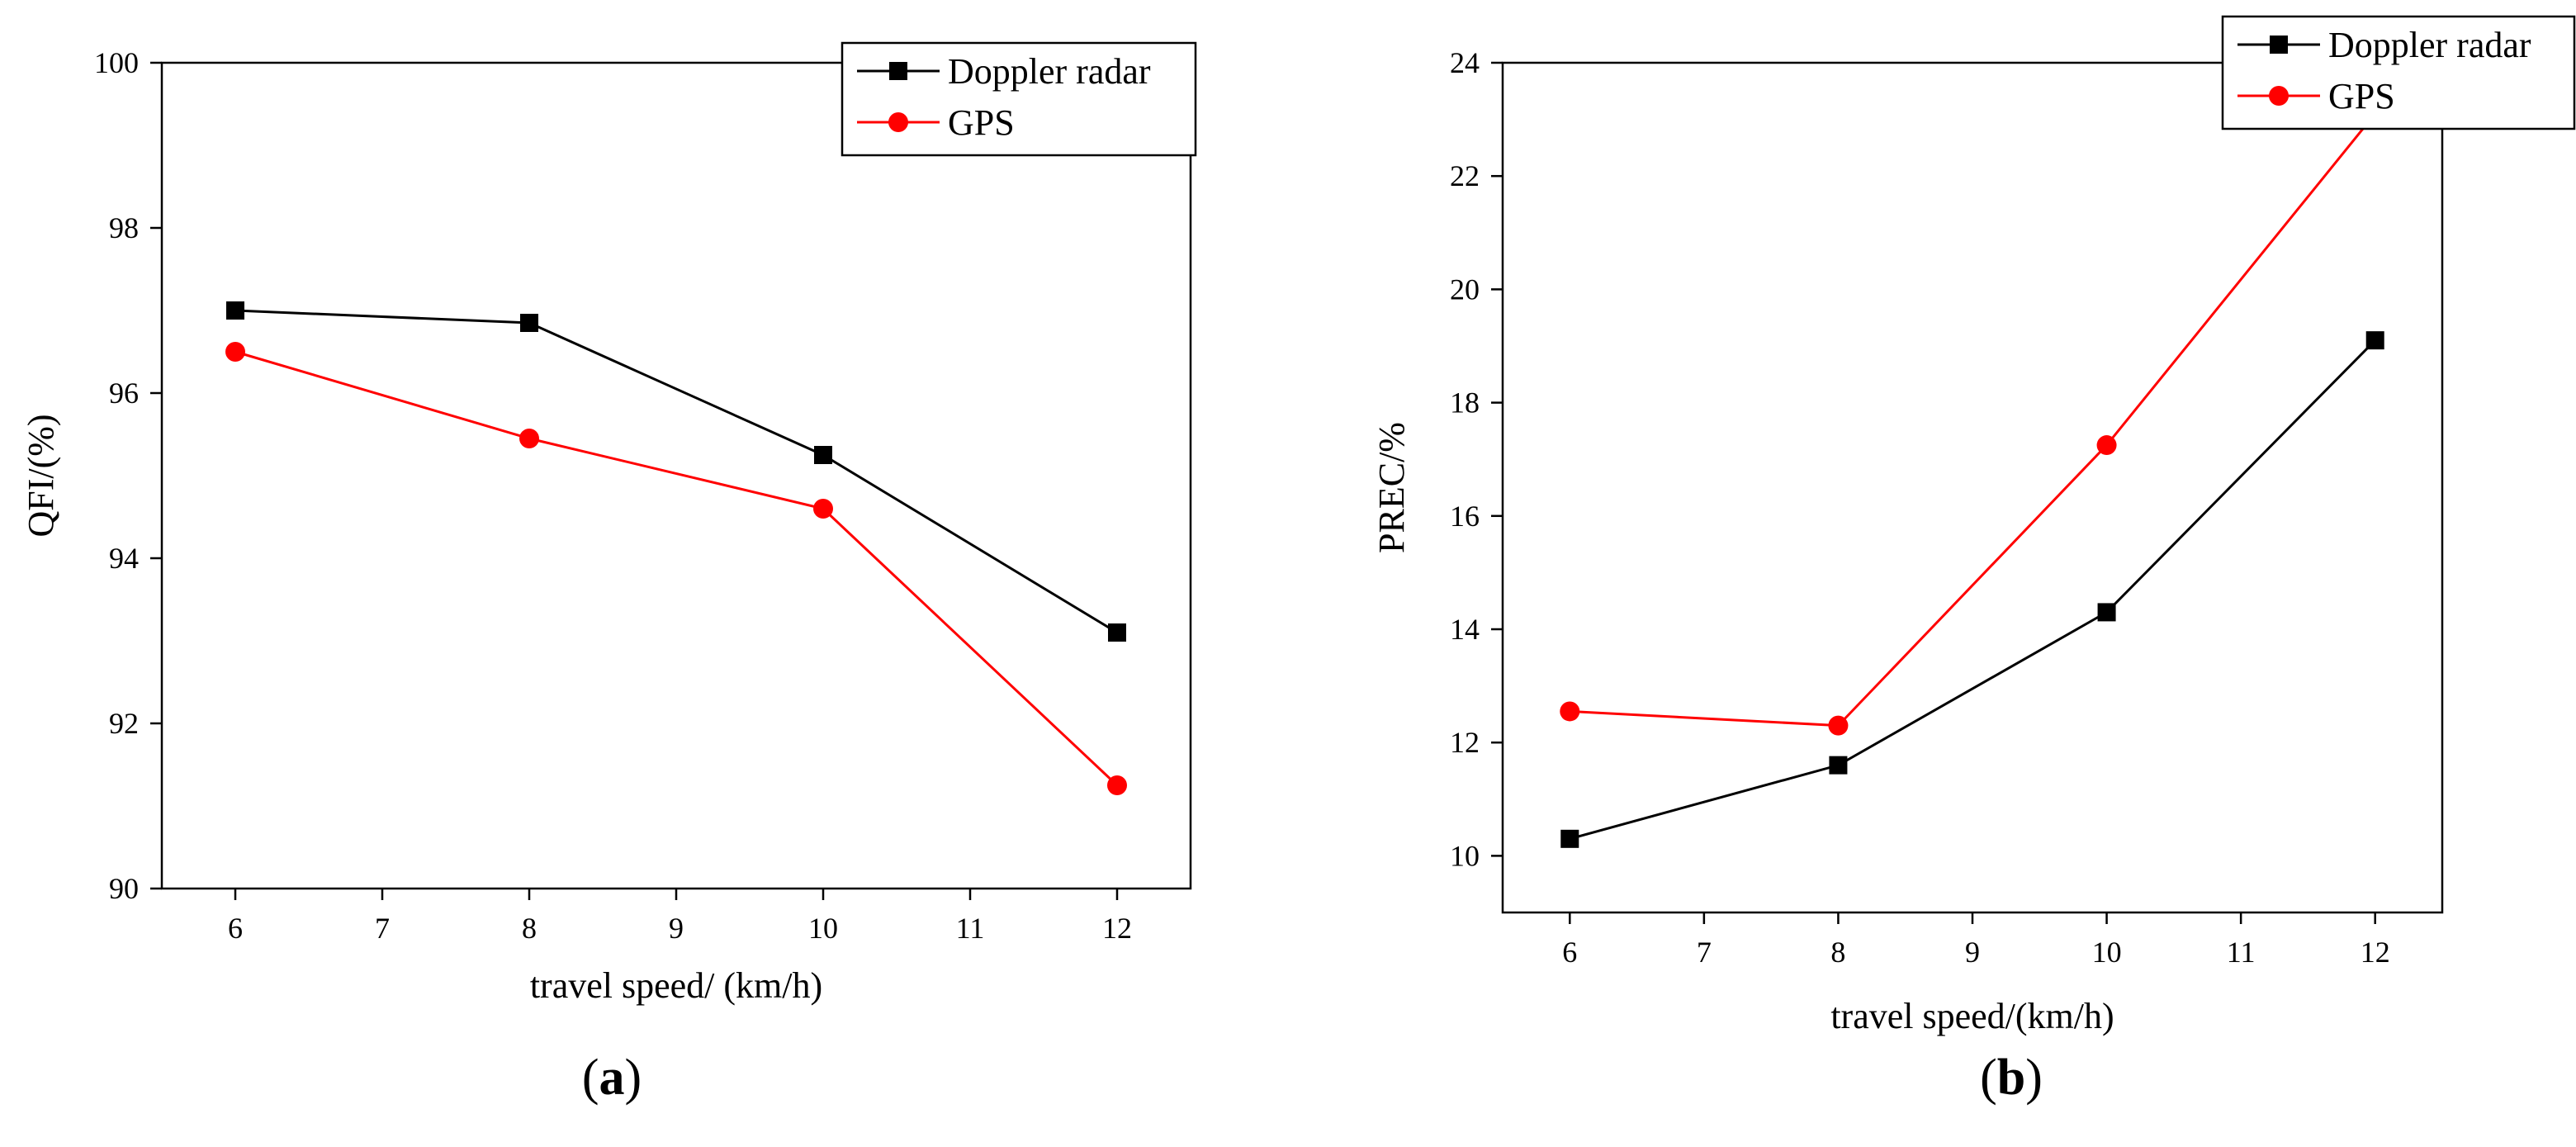 The width and height of the screenshot is (2576, 1147). Describe the element at coordinates (124, 227) in the screenshot. I see `y-tick-label: 98` at that location.